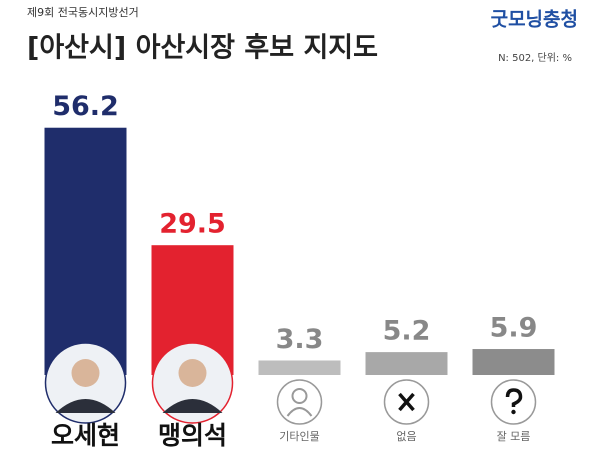 This screenshot has height=459, width=600. What do you see at coordinates (407, 331) in the screenshot?
I see `value-label: 5.2` at bounding box center [407, 331].